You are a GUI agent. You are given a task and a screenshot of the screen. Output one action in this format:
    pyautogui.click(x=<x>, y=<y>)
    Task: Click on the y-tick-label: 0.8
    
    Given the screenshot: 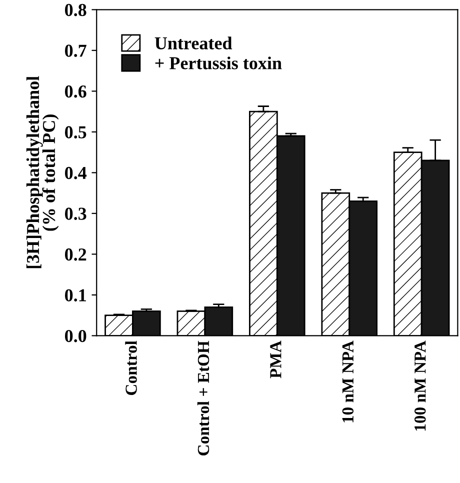 What is the action you would take?
    pyautogui.click(x=75, y=10)
    